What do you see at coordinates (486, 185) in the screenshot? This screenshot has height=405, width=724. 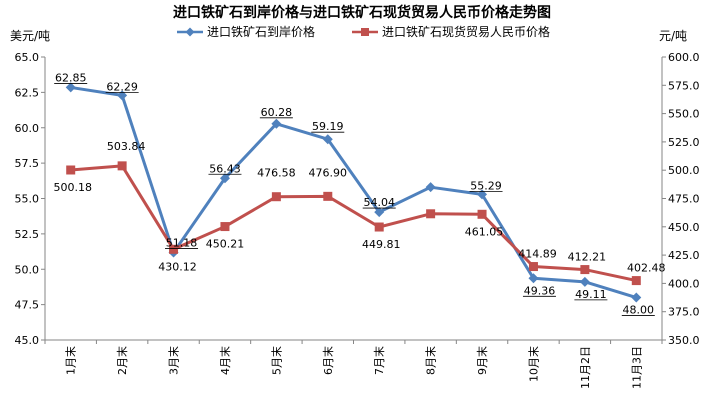 I see `data-label: 55.29` at bounding box center [486, 185].